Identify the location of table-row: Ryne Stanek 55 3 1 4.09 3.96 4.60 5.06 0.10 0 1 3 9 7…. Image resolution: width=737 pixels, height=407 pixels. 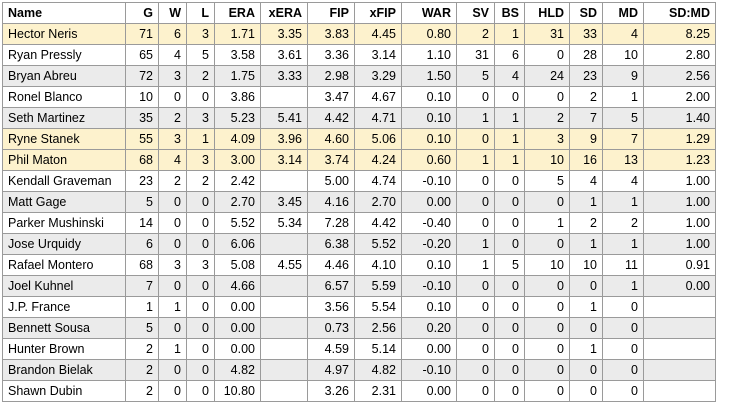
(359, 139).